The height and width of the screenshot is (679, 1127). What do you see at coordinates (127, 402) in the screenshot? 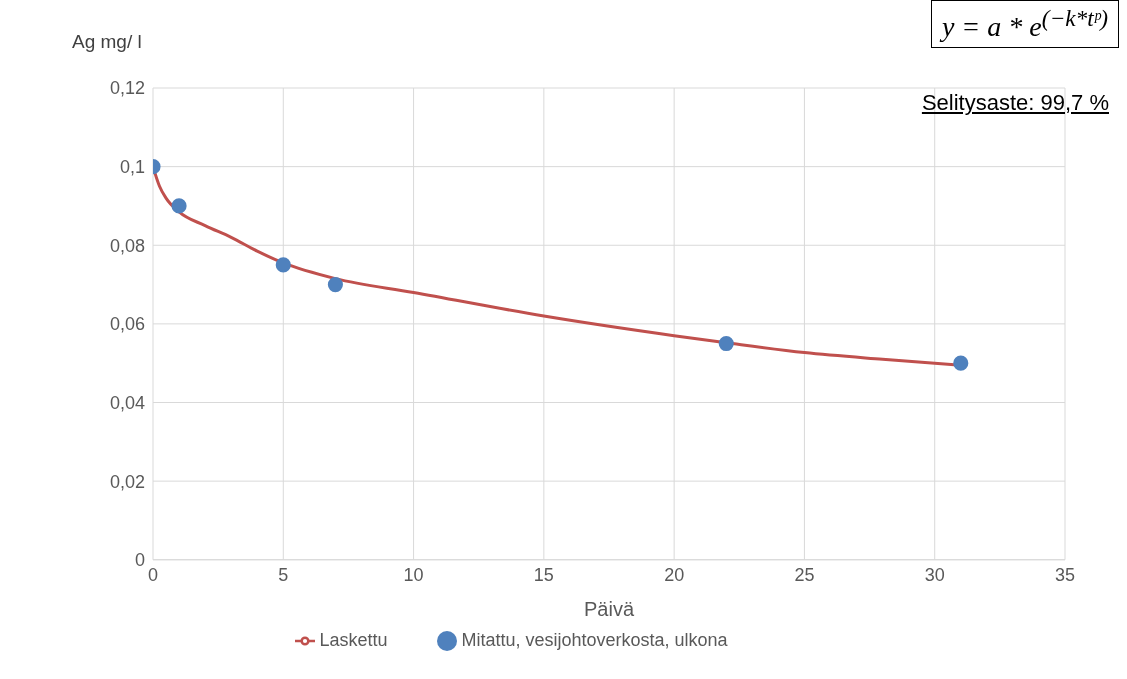
I see `y-tick-label: 0,04` at bounding box center [127, 402].